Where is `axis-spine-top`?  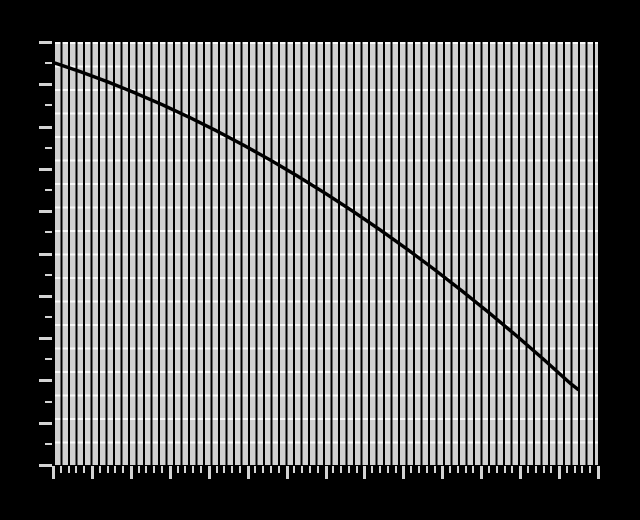
axis-spine-top is located at coordinates (325, 41).